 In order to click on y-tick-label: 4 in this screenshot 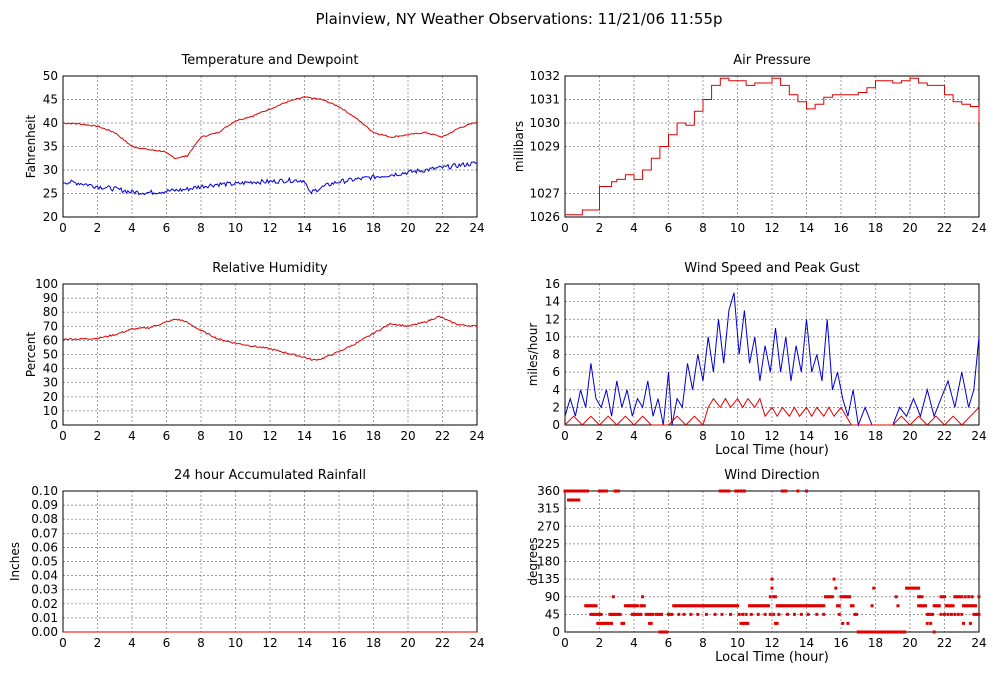, I will do `click(556, 390)`.